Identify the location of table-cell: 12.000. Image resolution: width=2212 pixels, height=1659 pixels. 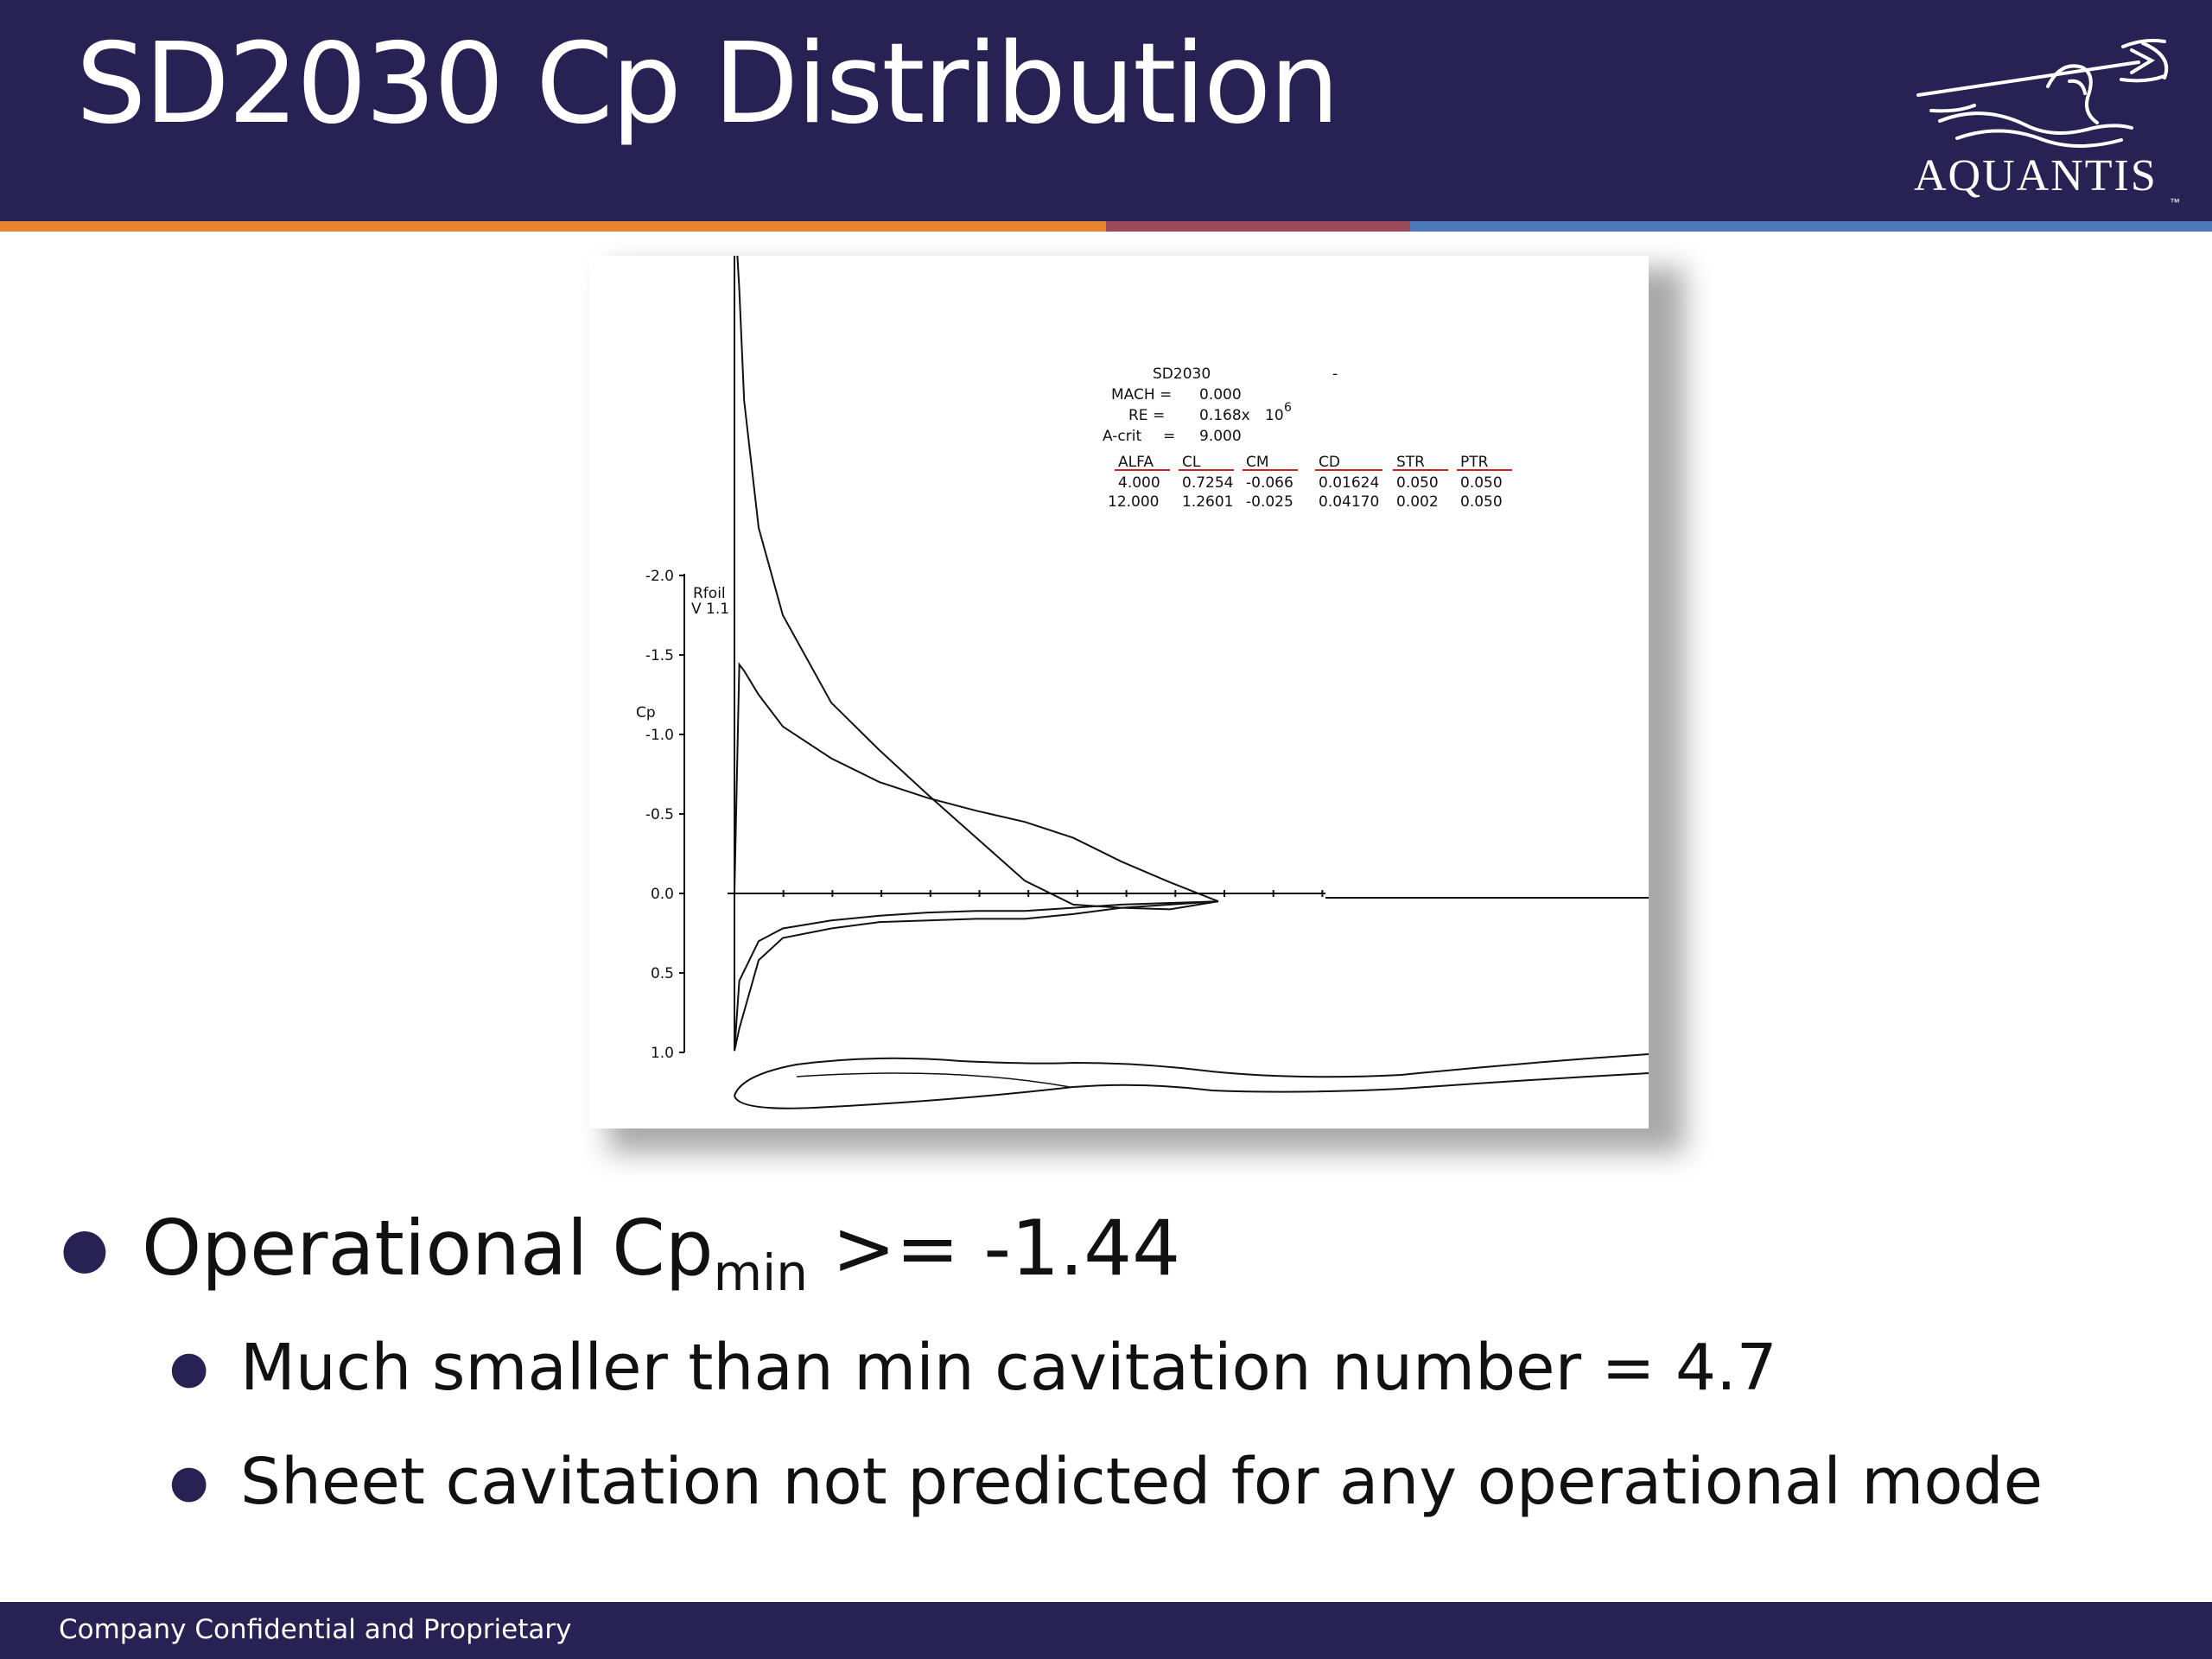
(1133, 502).